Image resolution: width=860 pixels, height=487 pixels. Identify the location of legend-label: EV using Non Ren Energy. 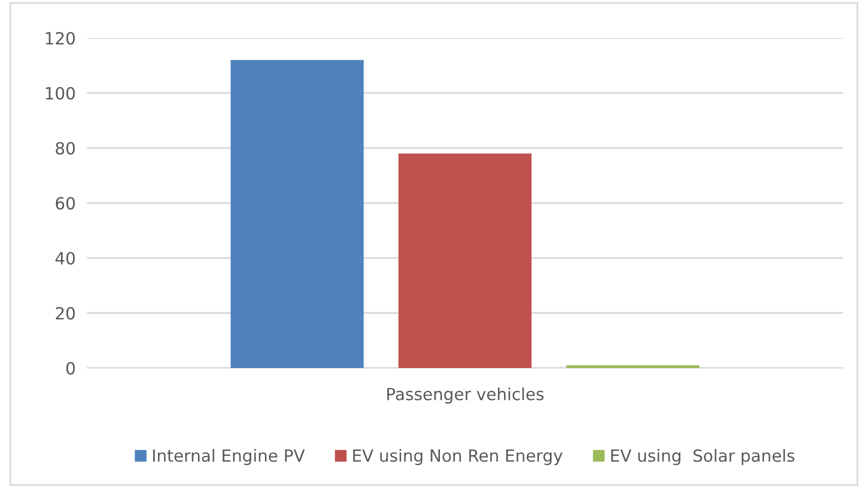
(457, 457).